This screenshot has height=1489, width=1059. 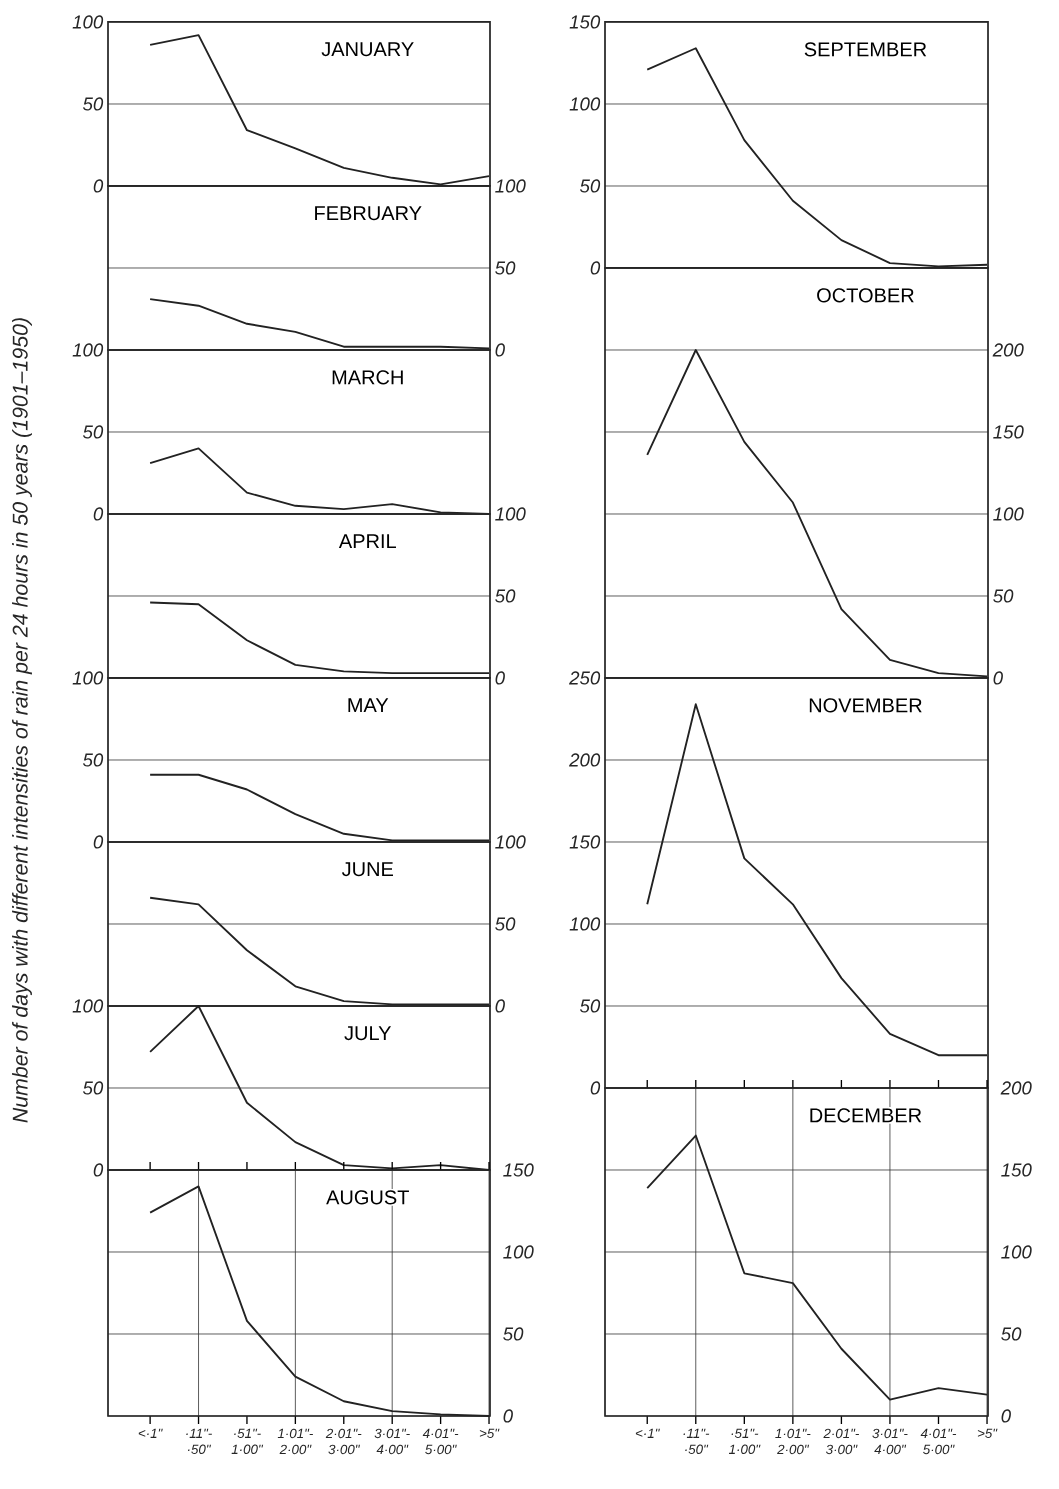 I want to click on text: AUGUST, so click(x=367, y=1197).